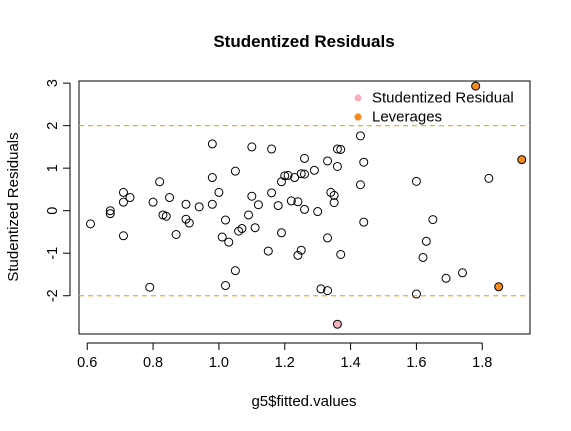 The image size is (571, 431). I want to click on x-axis-label: g5$fitted.values, so click(303, 401).